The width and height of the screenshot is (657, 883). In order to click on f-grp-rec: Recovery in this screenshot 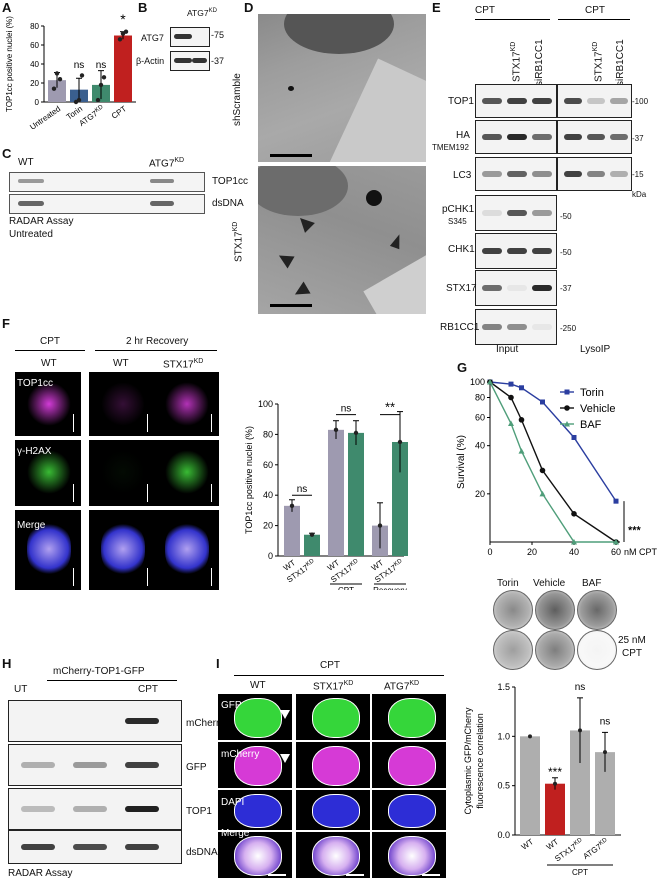, I will do `click(390, 588)`.